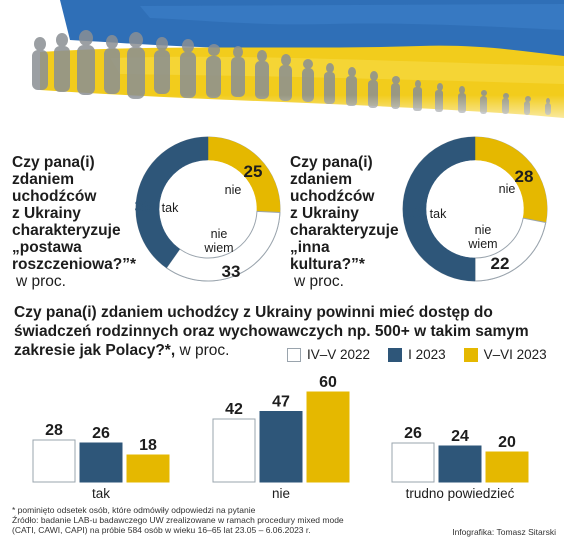  I want to click on bar-tak-I-2023, so click(101, 462).